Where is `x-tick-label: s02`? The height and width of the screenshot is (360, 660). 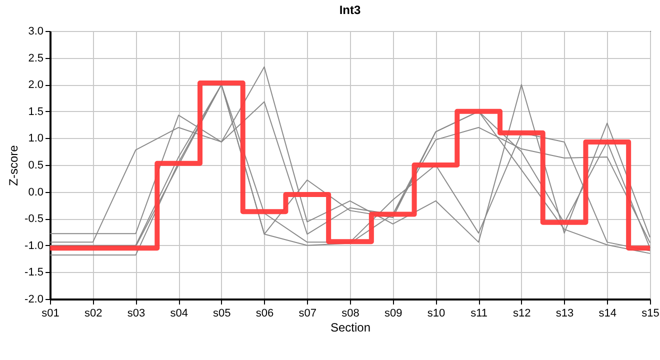
x-tick-label: s02 is located at coordinates (93, 314).